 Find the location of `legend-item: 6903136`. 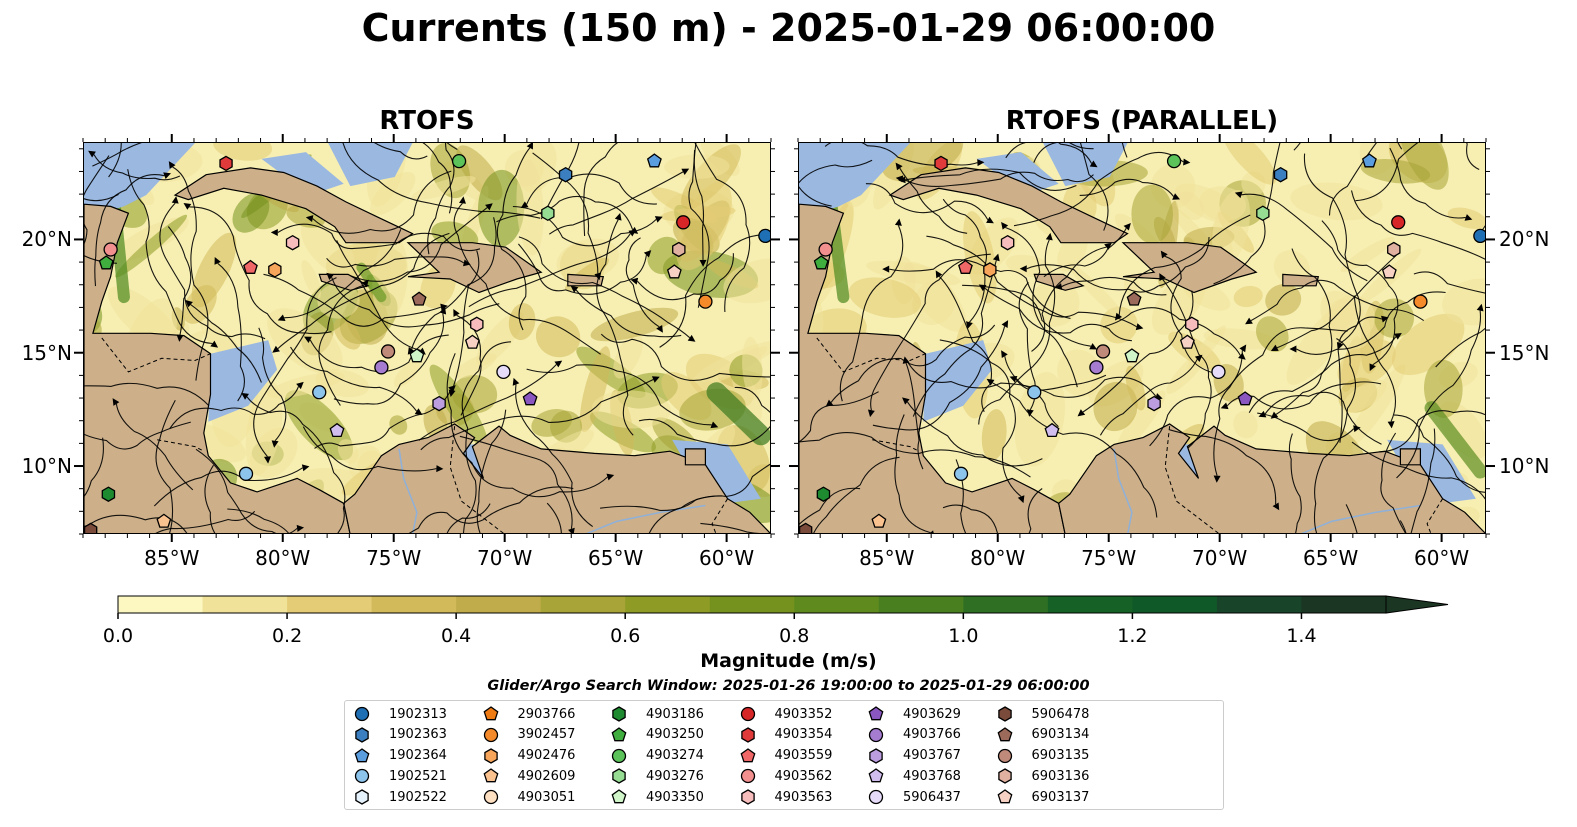

legend-item: 6903136 is located at coordinates (1043, 776).